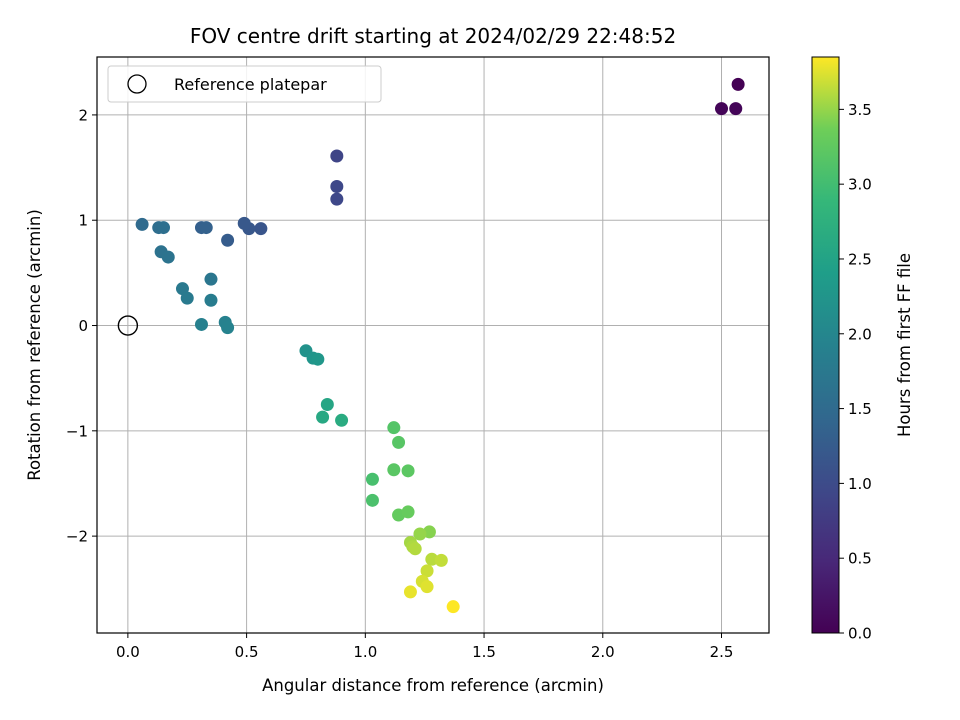 Image resolution: width=960 pixels, height=720 pixels. I want to click on y-axis-ticks: −2 −1 0 1 2, so click(81, 326).